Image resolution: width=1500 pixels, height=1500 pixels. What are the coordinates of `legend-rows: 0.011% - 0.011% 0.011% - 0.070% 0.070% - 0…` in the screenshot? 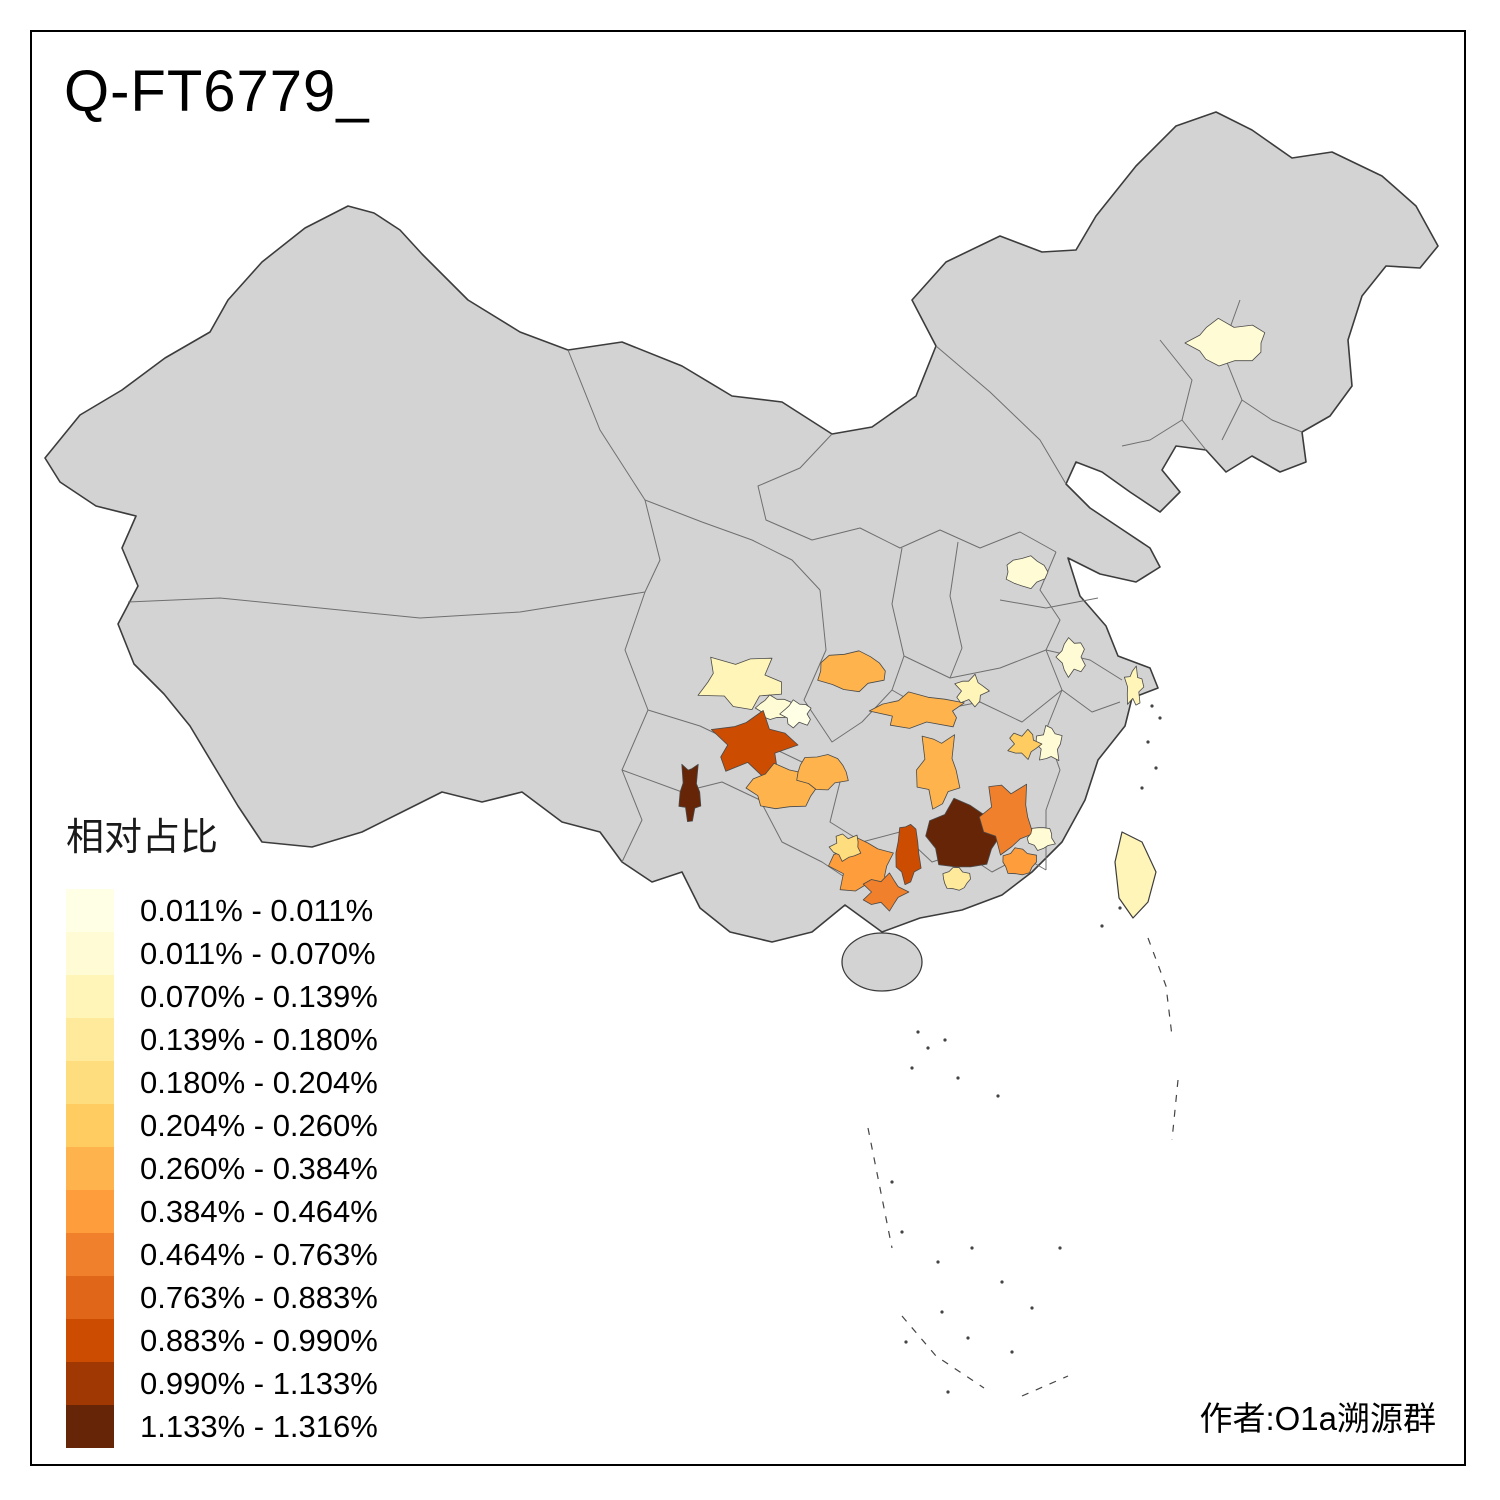 It's located at (222, 1168).